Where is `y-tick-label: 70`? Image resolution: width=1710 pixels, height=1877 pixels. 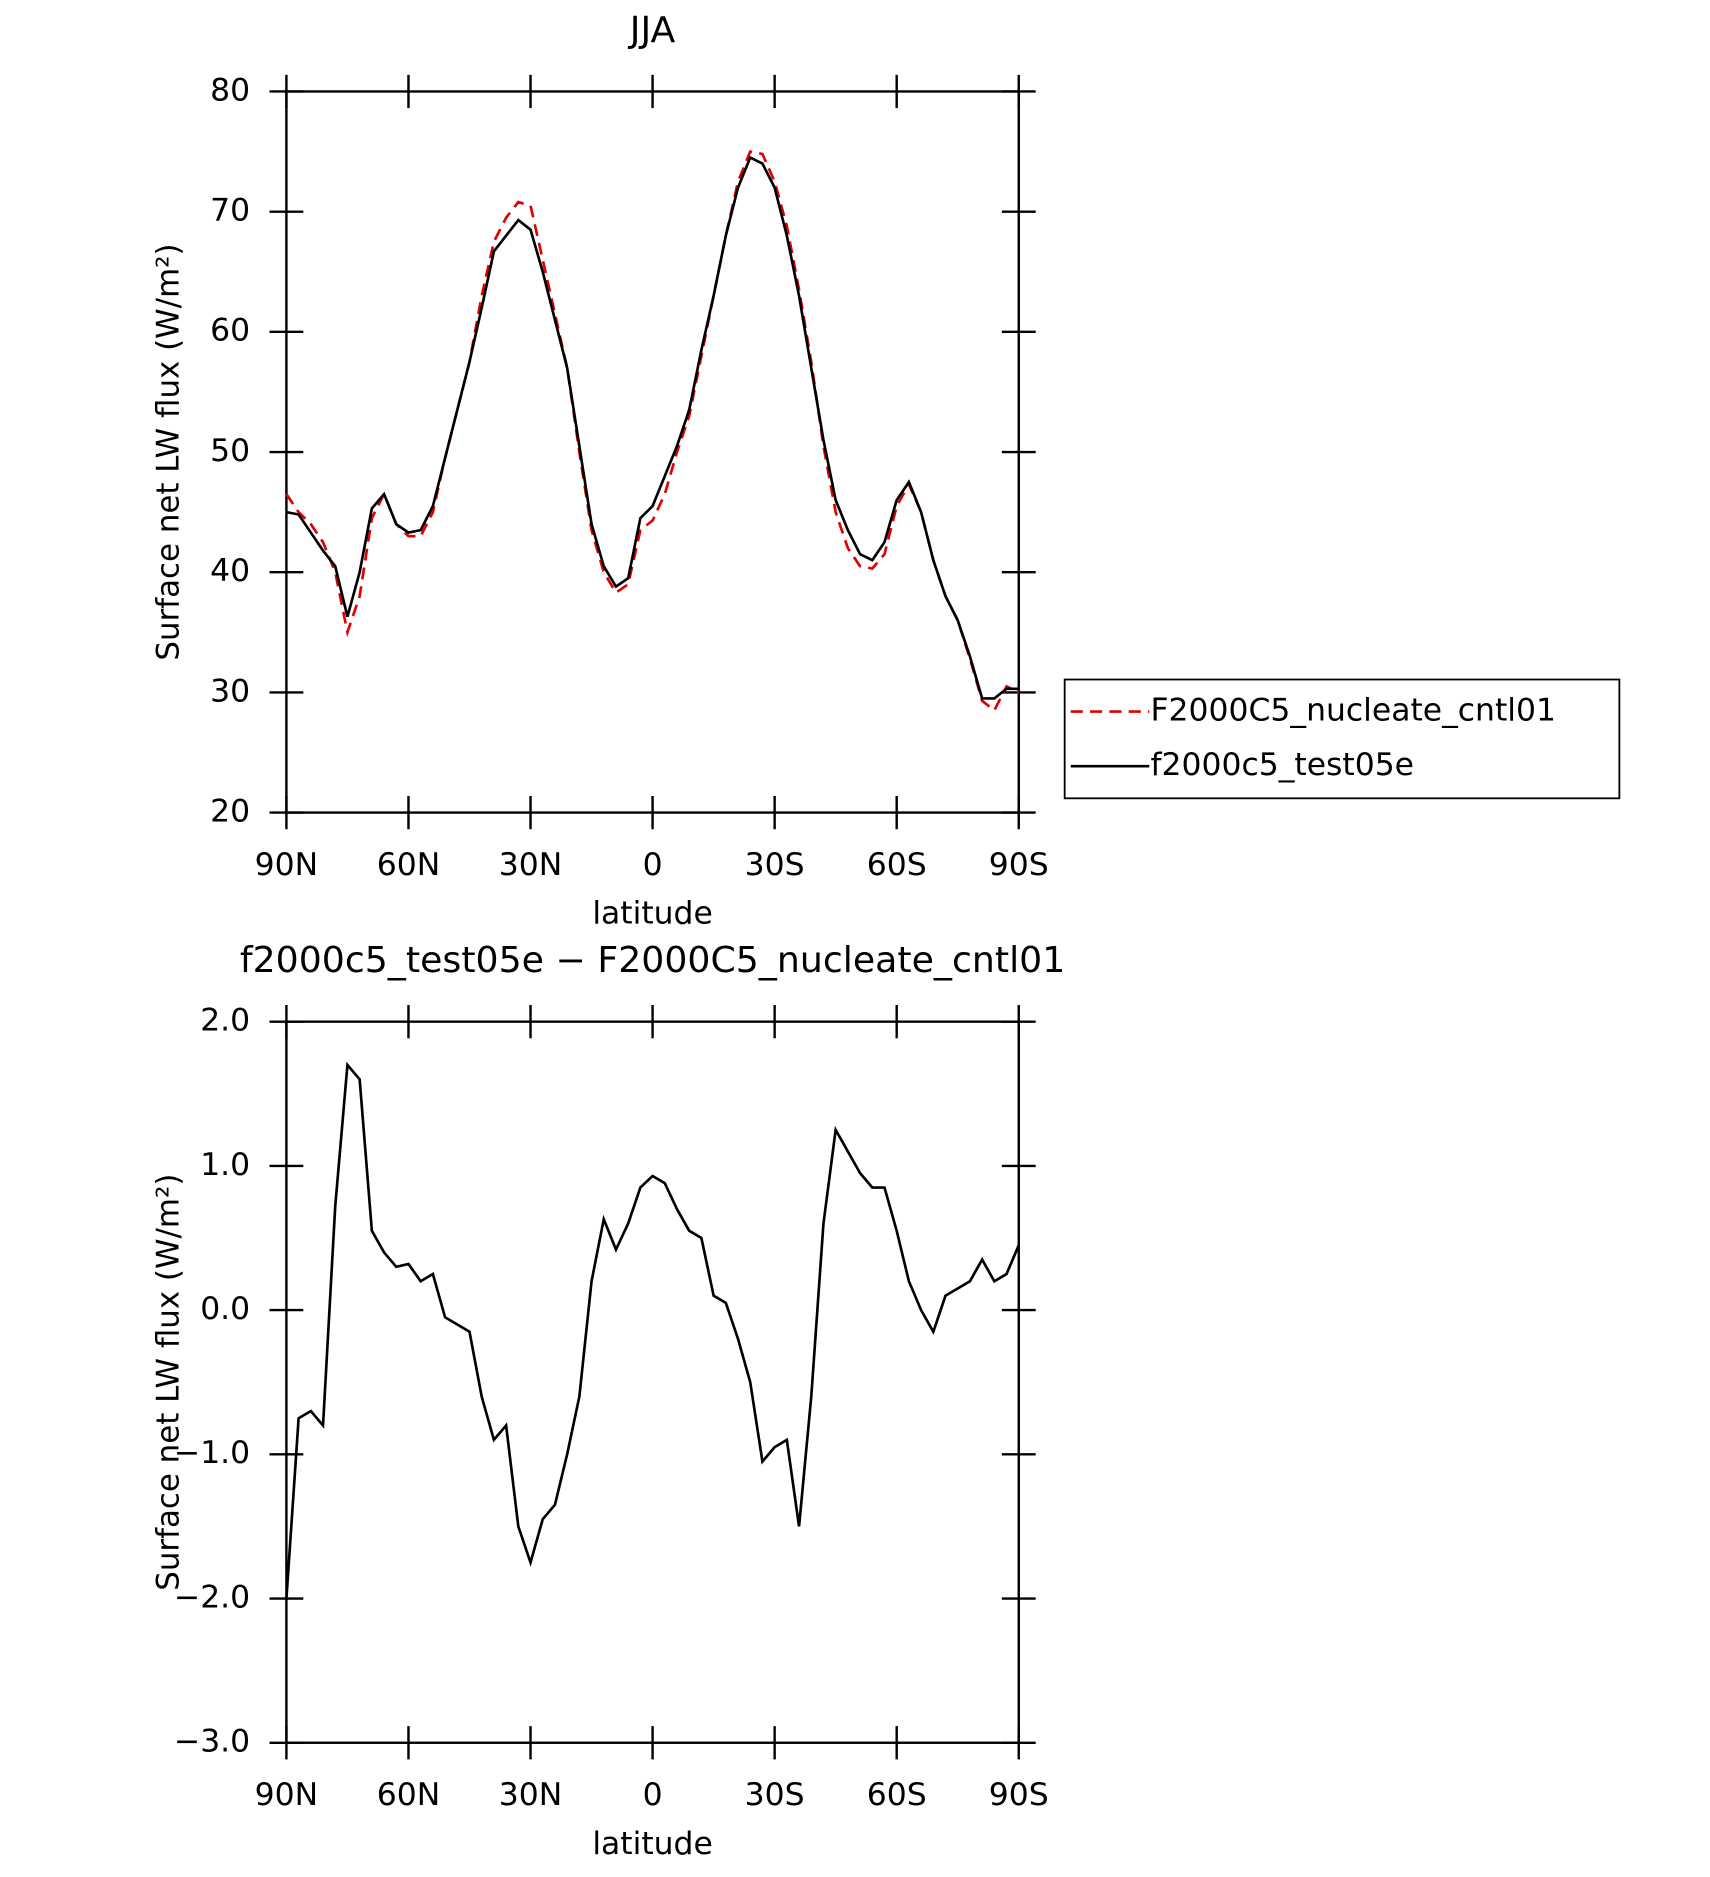 y-tick-label: 70 is located at coordinates (230, 211).